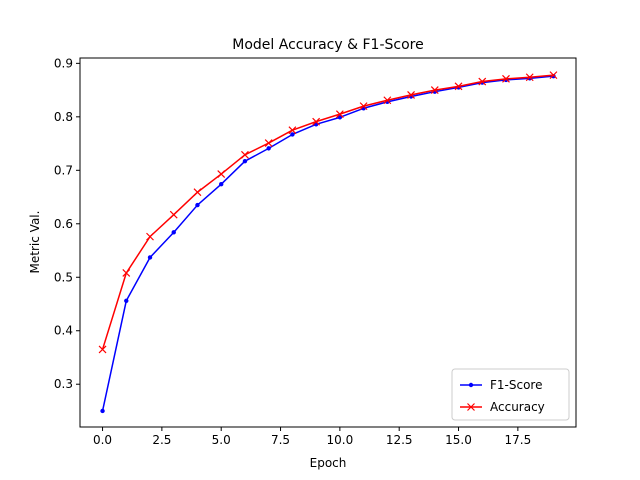 The height and width of the screenshot is (480, 640). I want to click on y-axis: 0.3 0.4 0.5 0.6 0.7 0.8 0.9, so click(67, 223).